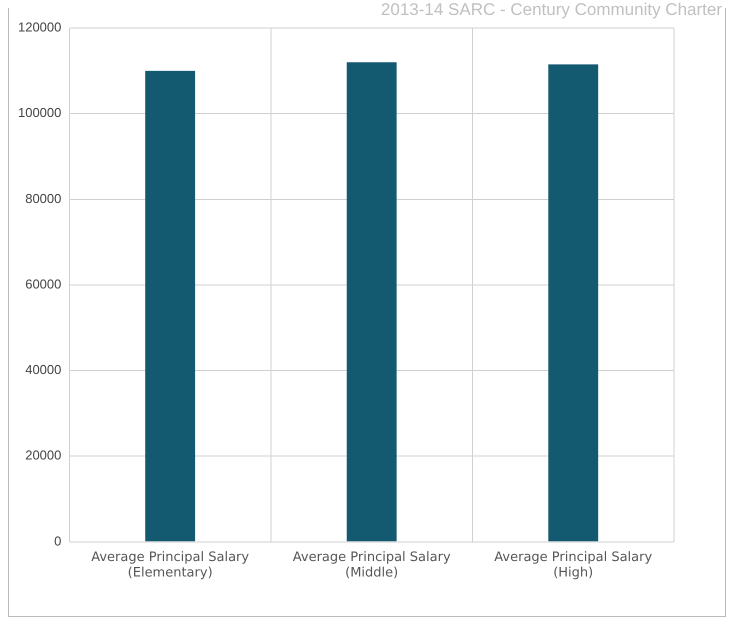 The image size is (734, 629). I want to click on y-tick-label: 20000, so click(43, 455).